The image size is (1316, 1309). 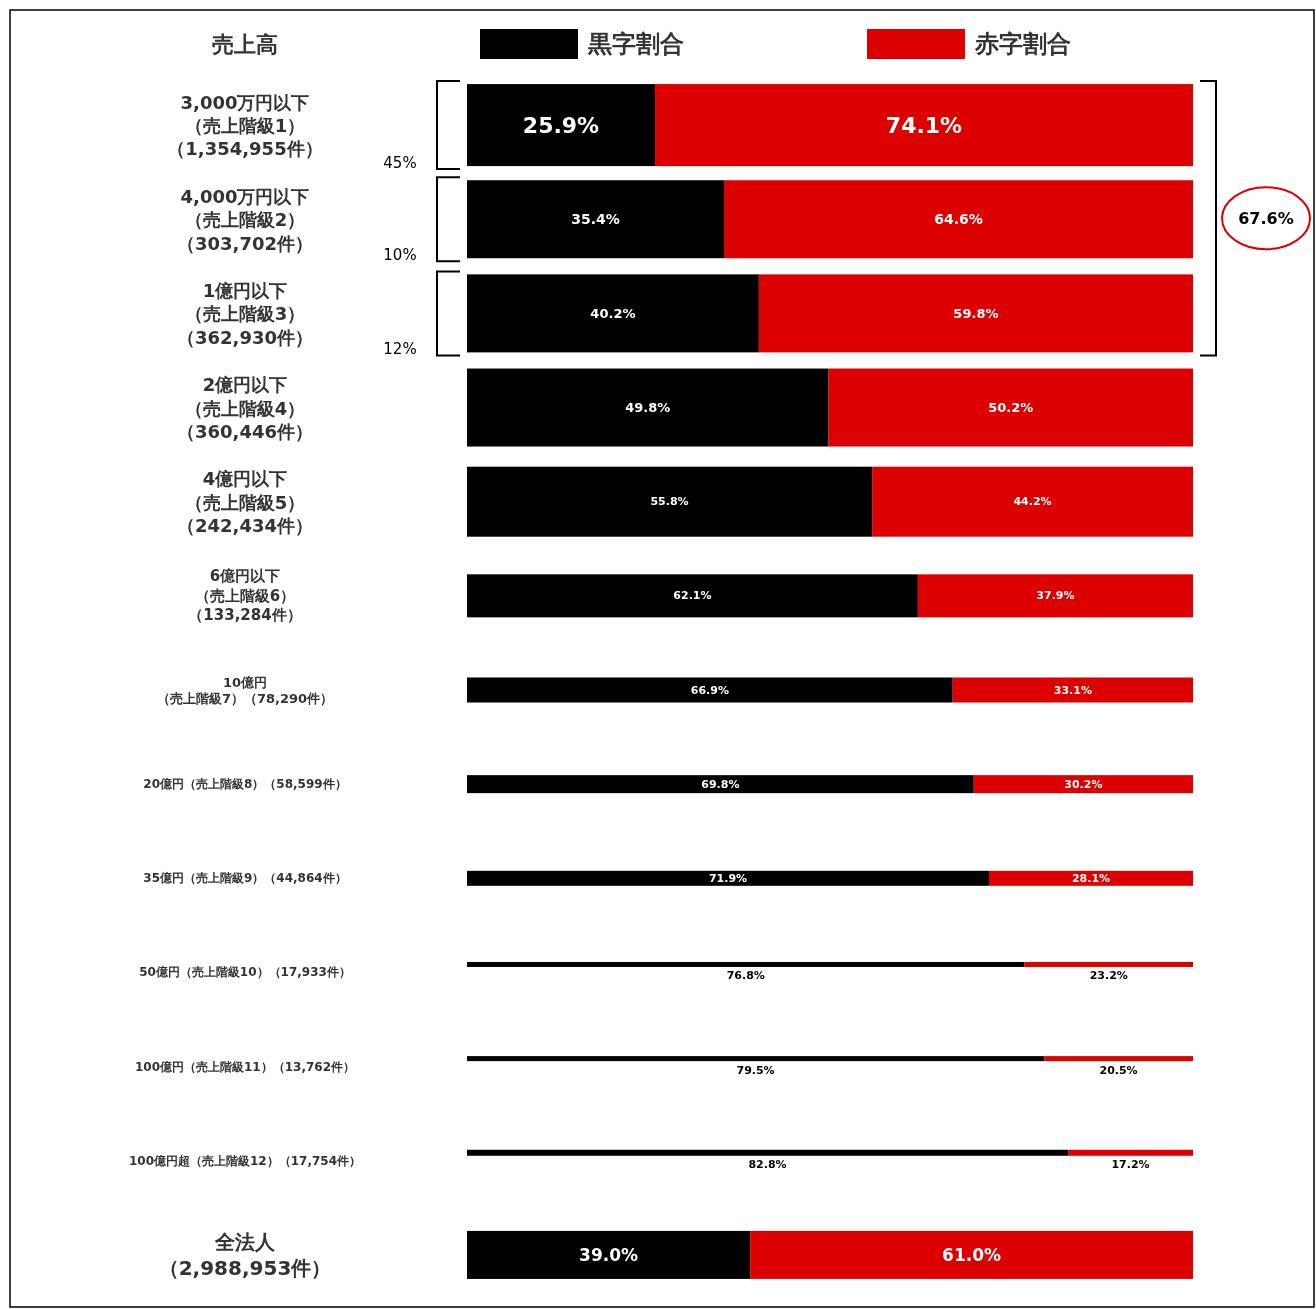 What do you see at coordinates (561, 125) in the screenshot?
I see `data-label: 25.9%` at bounding box center [561, 125].